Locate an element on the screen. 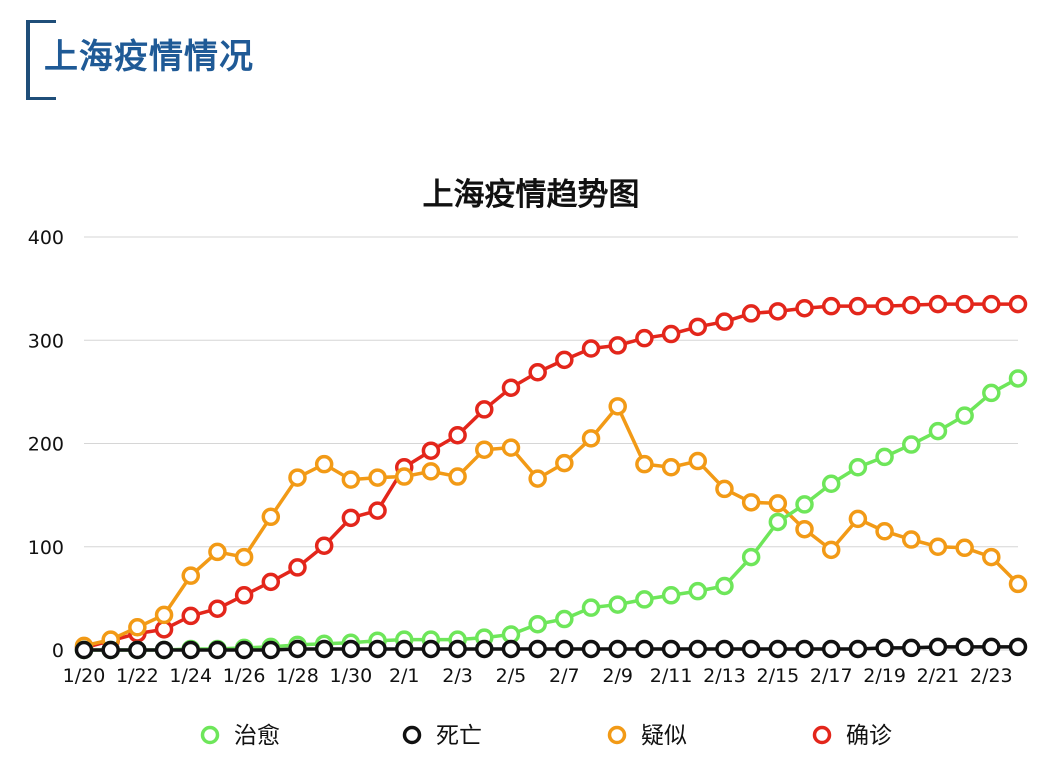 Image resolution: width=1063 pixels, height=772 pixels. y-tick-label: 400 is located at coordinates (46, 238).